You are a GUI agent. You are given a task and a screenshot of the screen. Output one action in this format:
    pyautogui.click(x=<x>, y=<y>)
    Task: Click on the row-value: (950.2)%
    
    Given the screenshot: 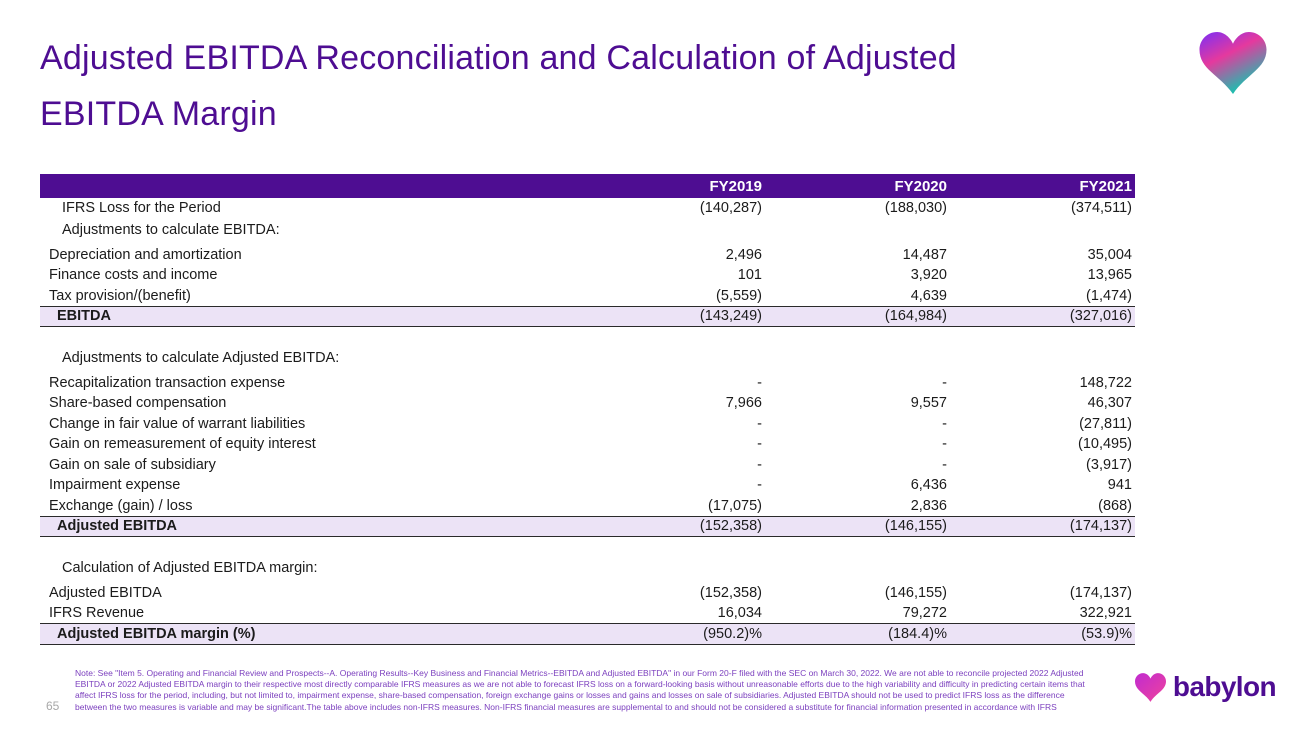 What is the action you would take?
    pyautogui.click(x=672, y=634)
    